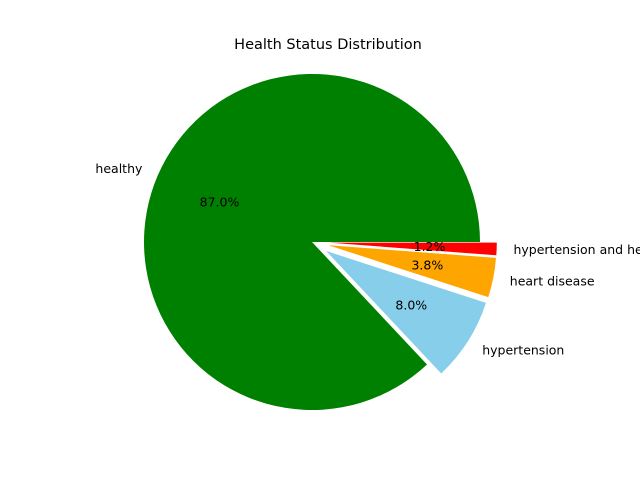 The height and width of the screenshot is (480, 640). What do you see at coordinates (576, 249) in the screenshot?
I see `slice-label-hypertension-and-heart-disease: hypertension and heart disease` at bounding box center [576, 249].